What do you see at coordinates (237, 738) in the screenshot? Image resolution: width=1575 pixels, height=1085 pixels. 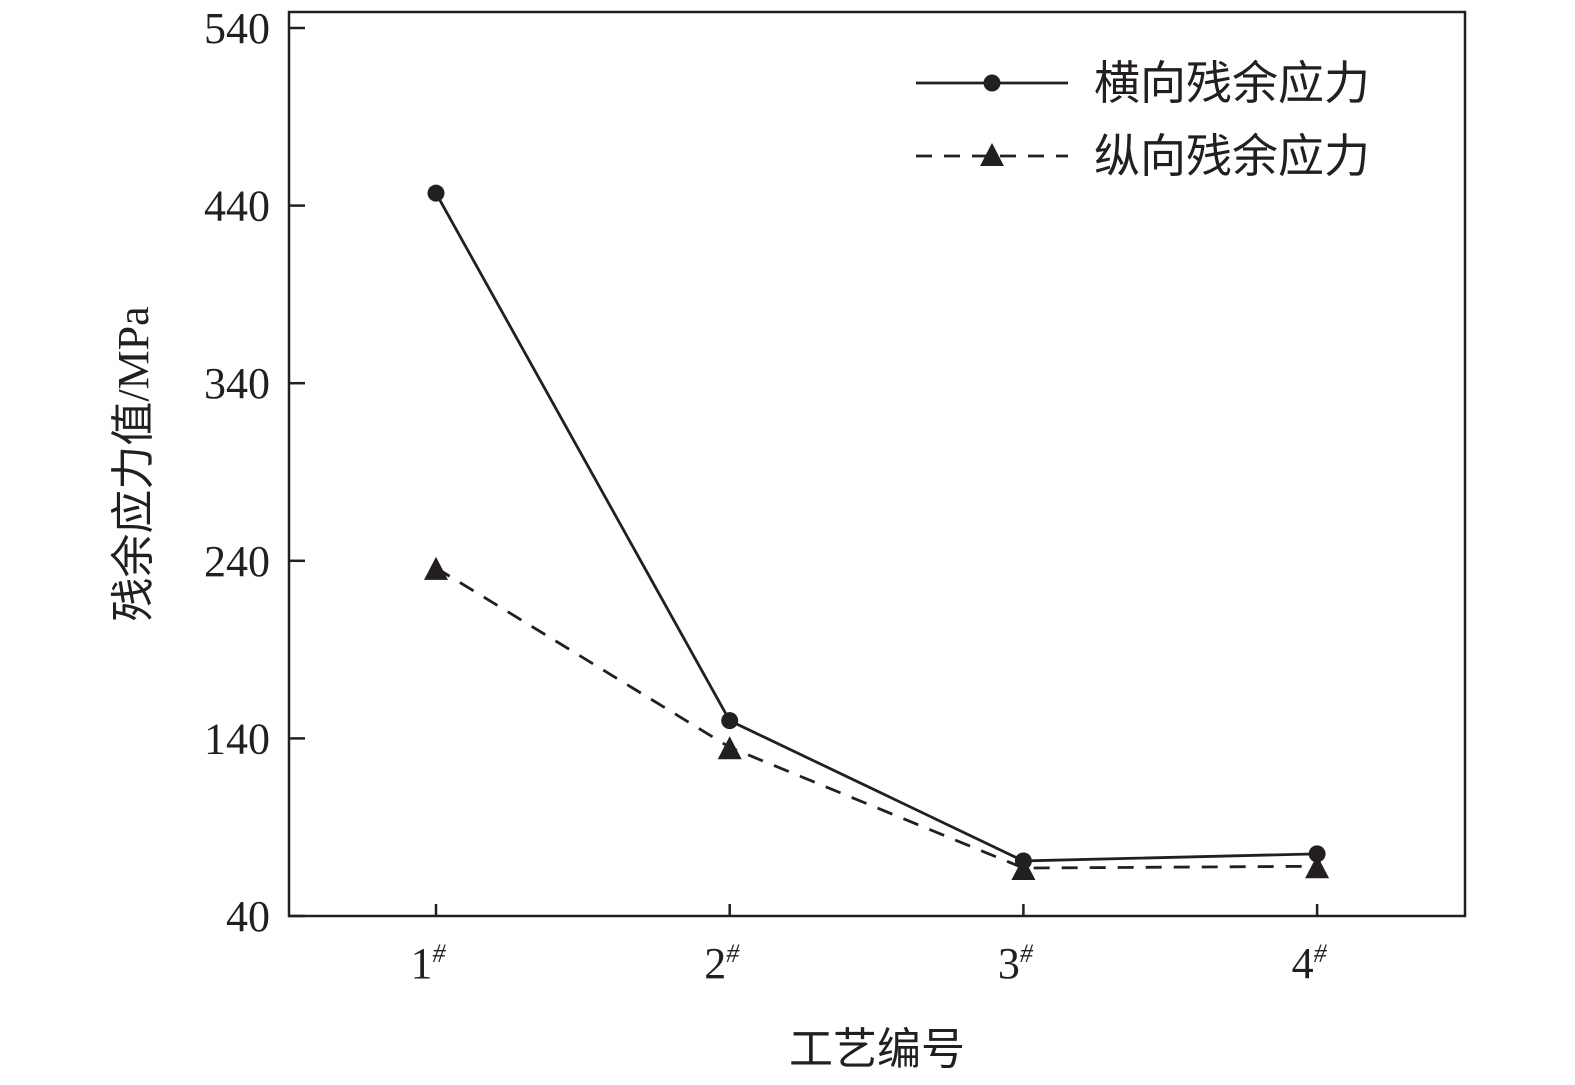 I see `y-tick-label: 140` at bounding box center [237, 738].